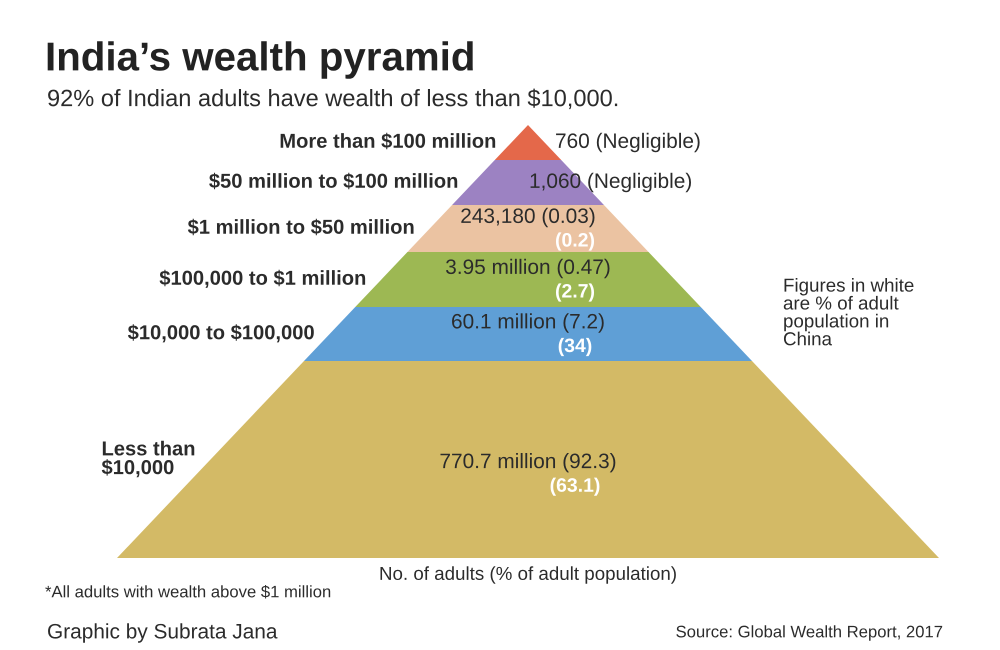 The height and width of the screenshot is (650, 1000). What do you see at coordinates (528, 462) in the screenshot?
I see `data-label: 770.7 million (92.3)` at bounding box center [528, 462].